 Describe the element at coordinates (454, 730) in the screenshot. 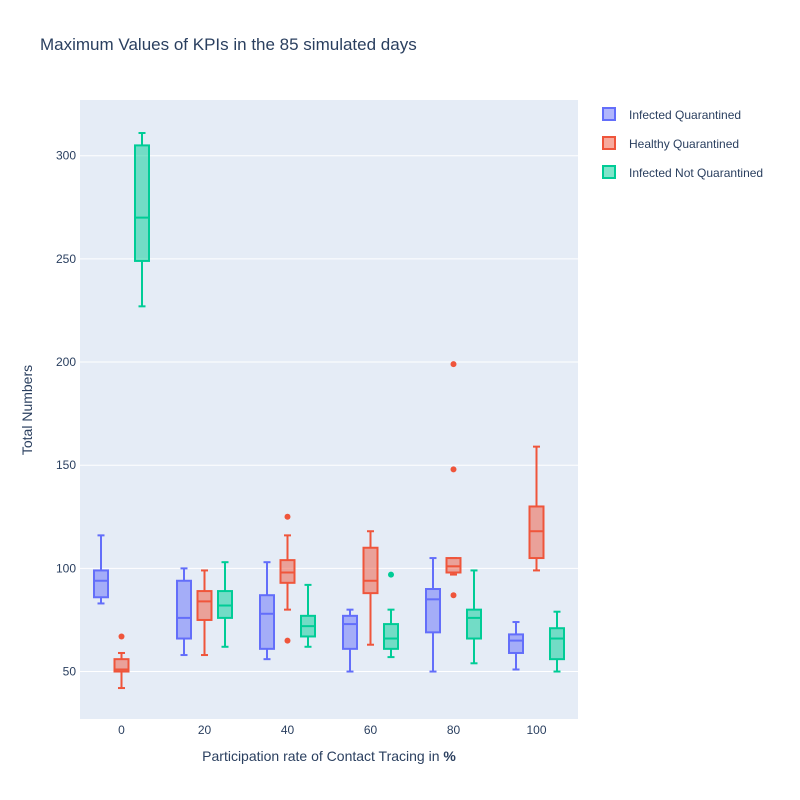

I see `x-tick-label: 80` at that location.